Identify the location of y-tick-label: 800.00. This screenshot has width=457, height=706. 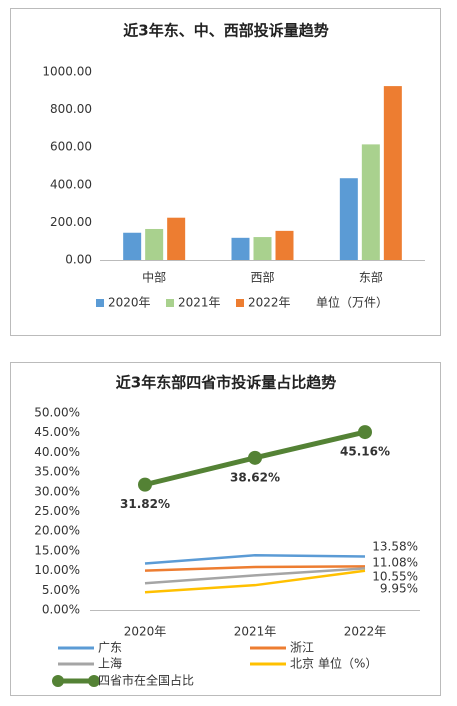
(71, 109).